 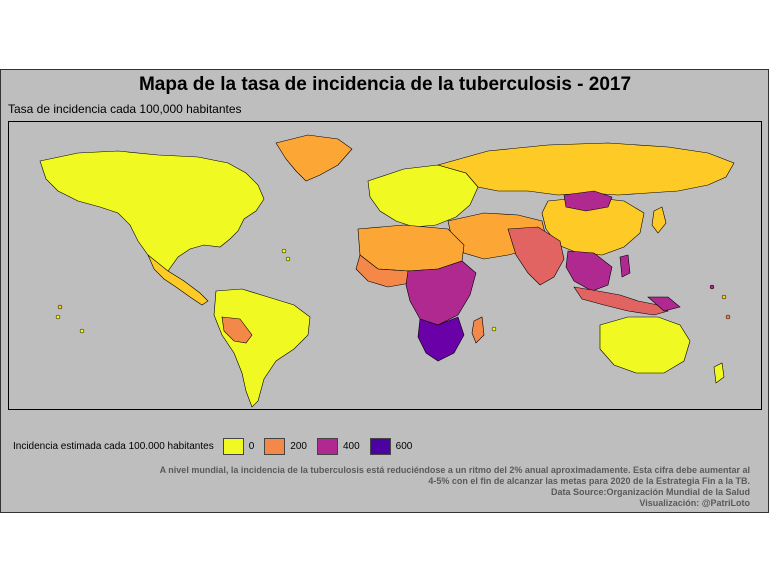 I want to click on central-east-africa, so click(x=441, y=293).